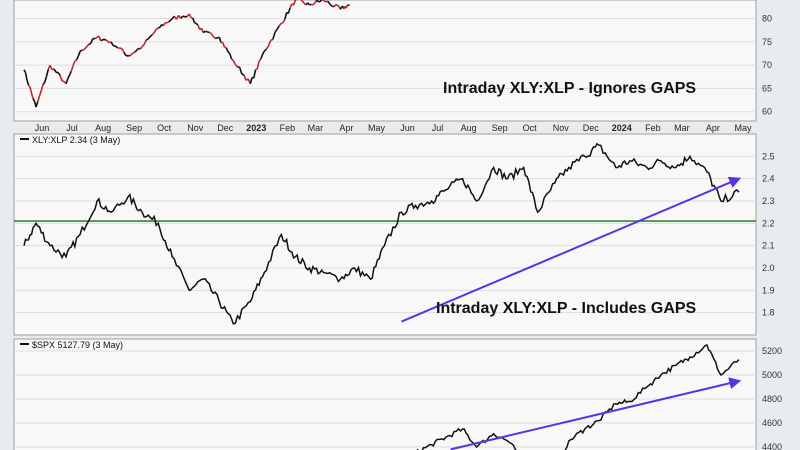 The width and height of the screenshot is (800, 450). Describe the element at coordinates (256, 128) in the screenshot. I see `x-tick-label: 2023` at that location.